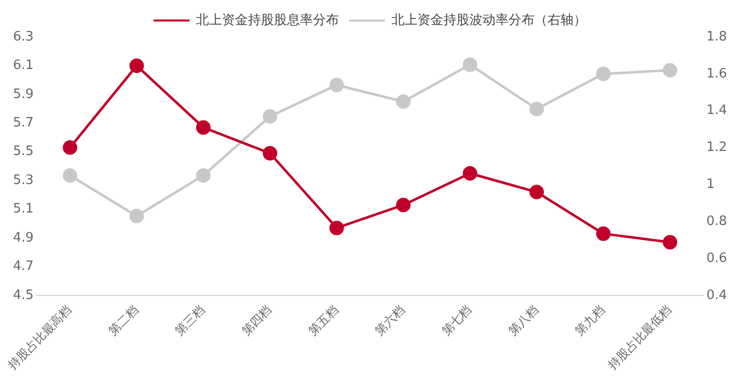  I want to click on y2-tick-label: 1, so click(710, 184).